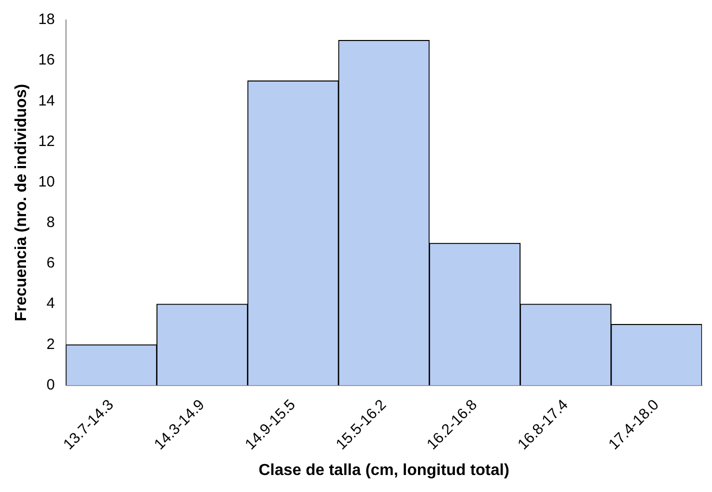 Image resolution: width=712 pixels, height=492 pixels. I want to click on y-tick-label: 18, so click(46, 19).